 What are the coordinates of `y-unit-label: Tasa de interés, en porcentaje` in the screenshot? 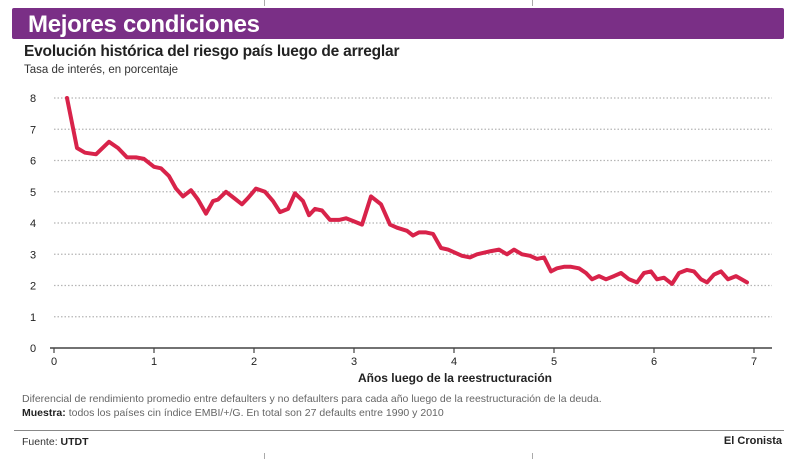 It's located at (101, 70).